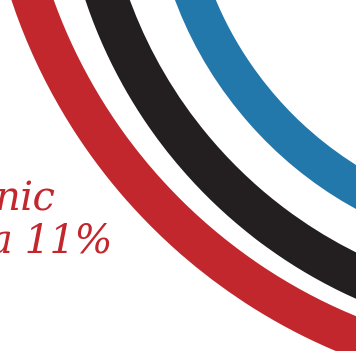 The image size is (356, 351). I want to click on caption-text: nic a 11%, so click(56, 219).